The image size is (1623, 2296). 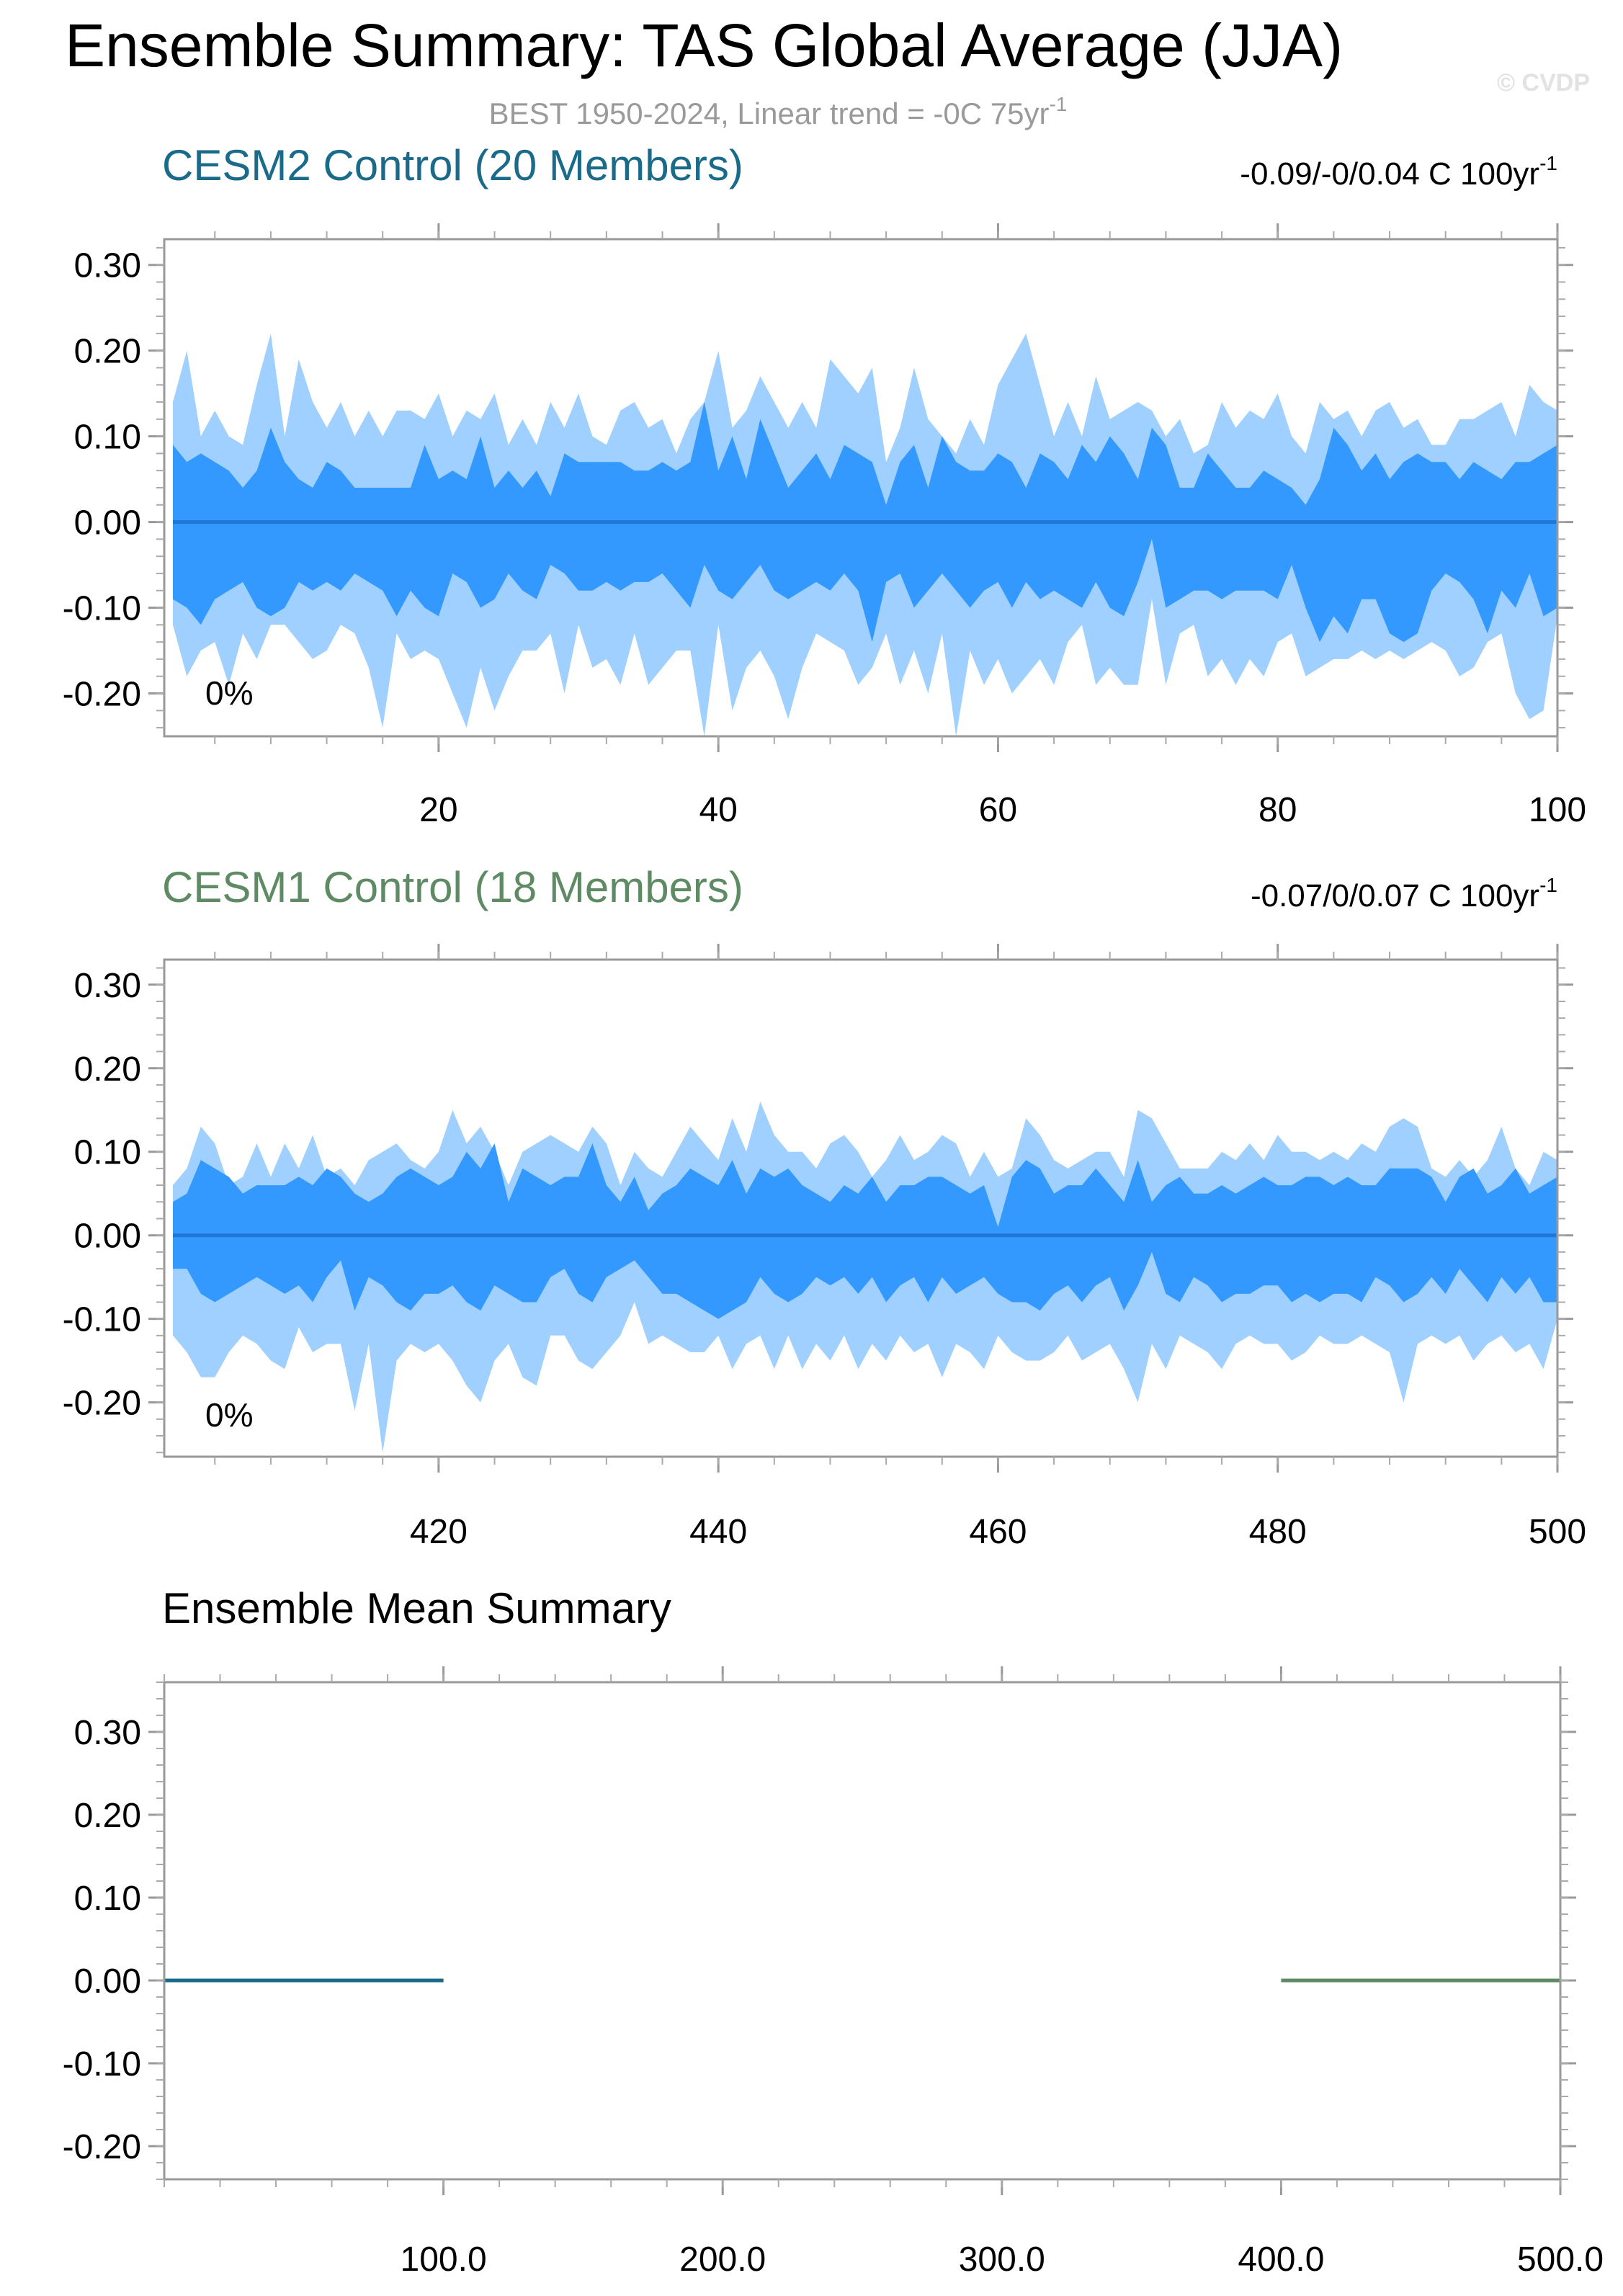 I want to click on x-tick-label: 60, so click(x=998, y=810).